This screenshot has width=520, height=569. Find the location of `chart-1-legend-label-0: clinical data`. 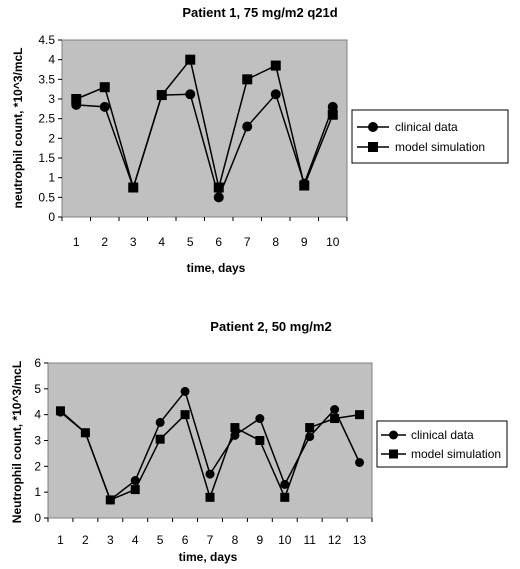

chart-1-legend-label-0: clinical data is located at coordinates (426, 127).